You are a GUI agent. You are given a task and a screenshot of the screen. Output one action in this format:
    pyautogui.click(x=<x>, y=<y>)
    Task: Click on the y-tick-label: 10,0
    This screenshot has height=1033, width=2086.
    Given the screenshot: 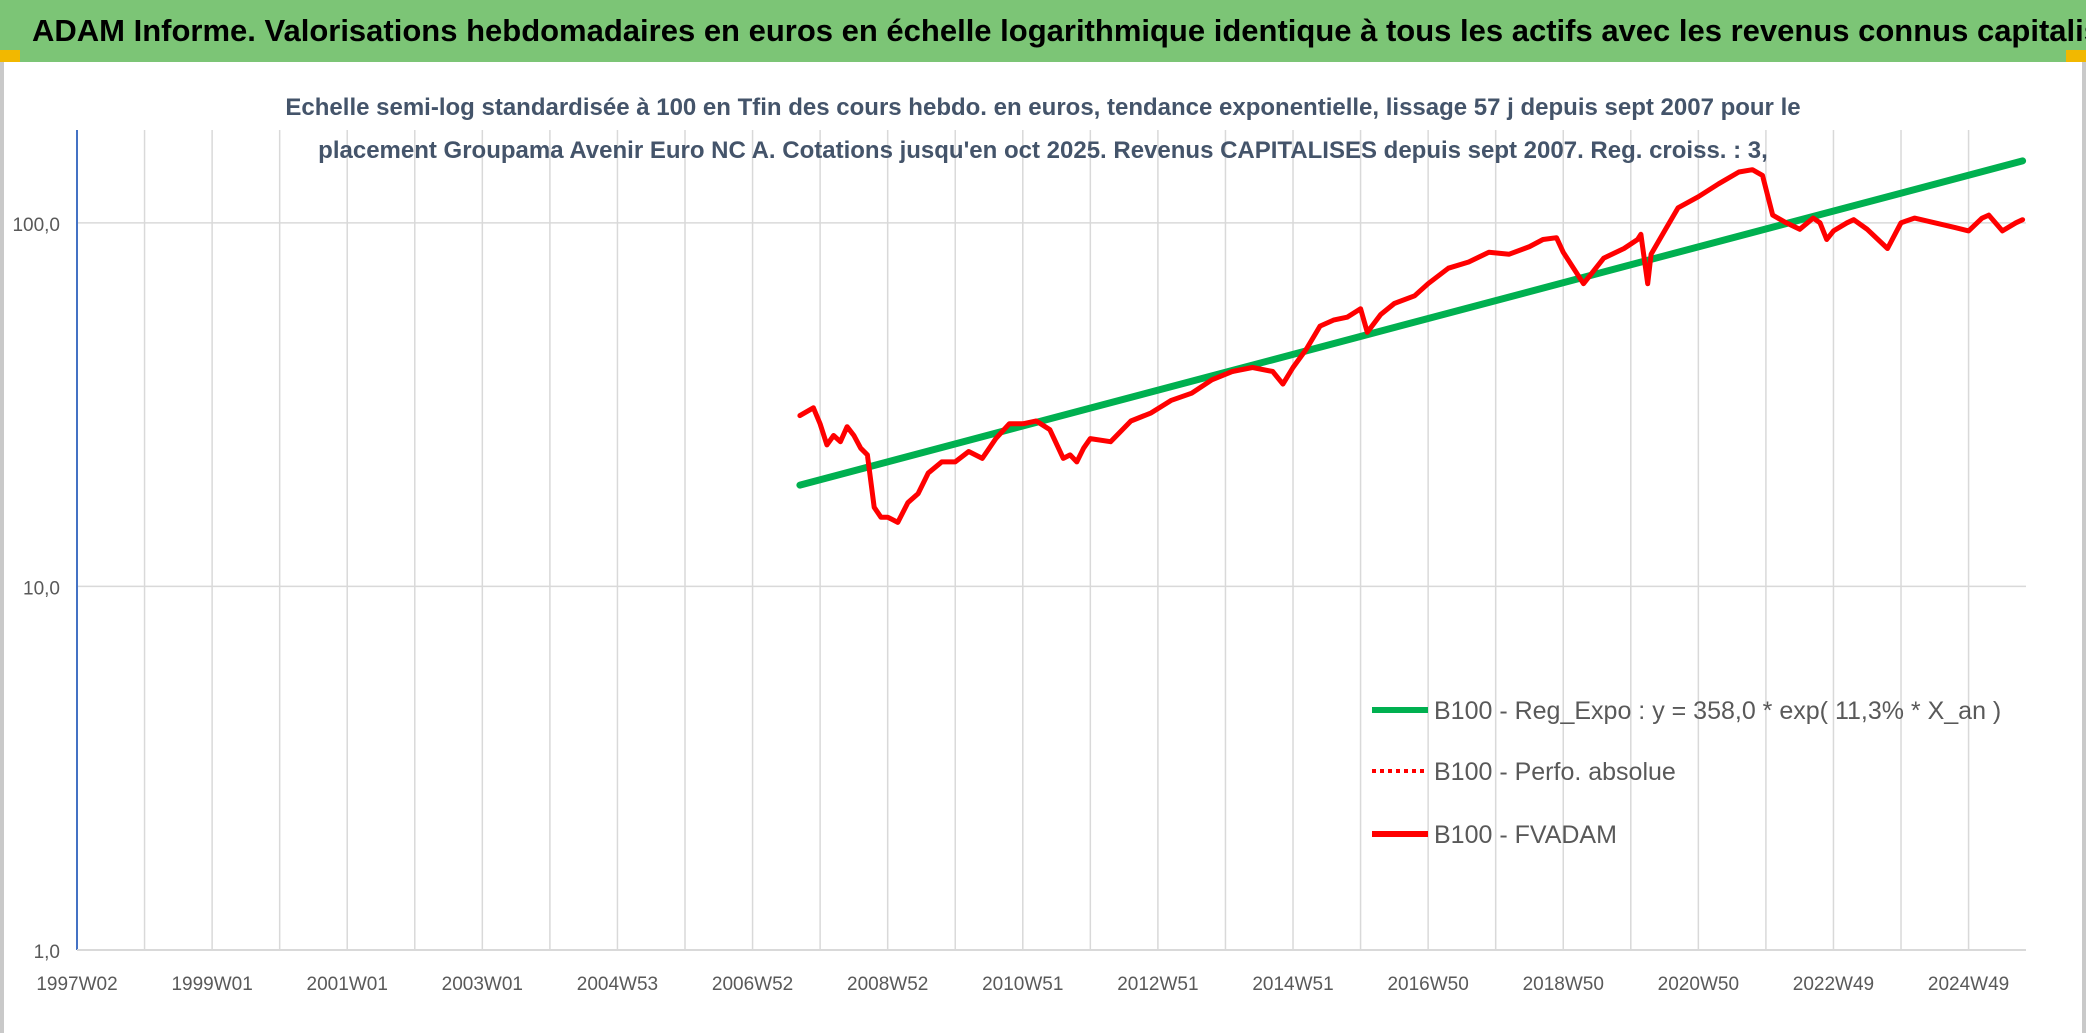 What is the action you would take?
    pyautogui.click(x=41, y=588)
    